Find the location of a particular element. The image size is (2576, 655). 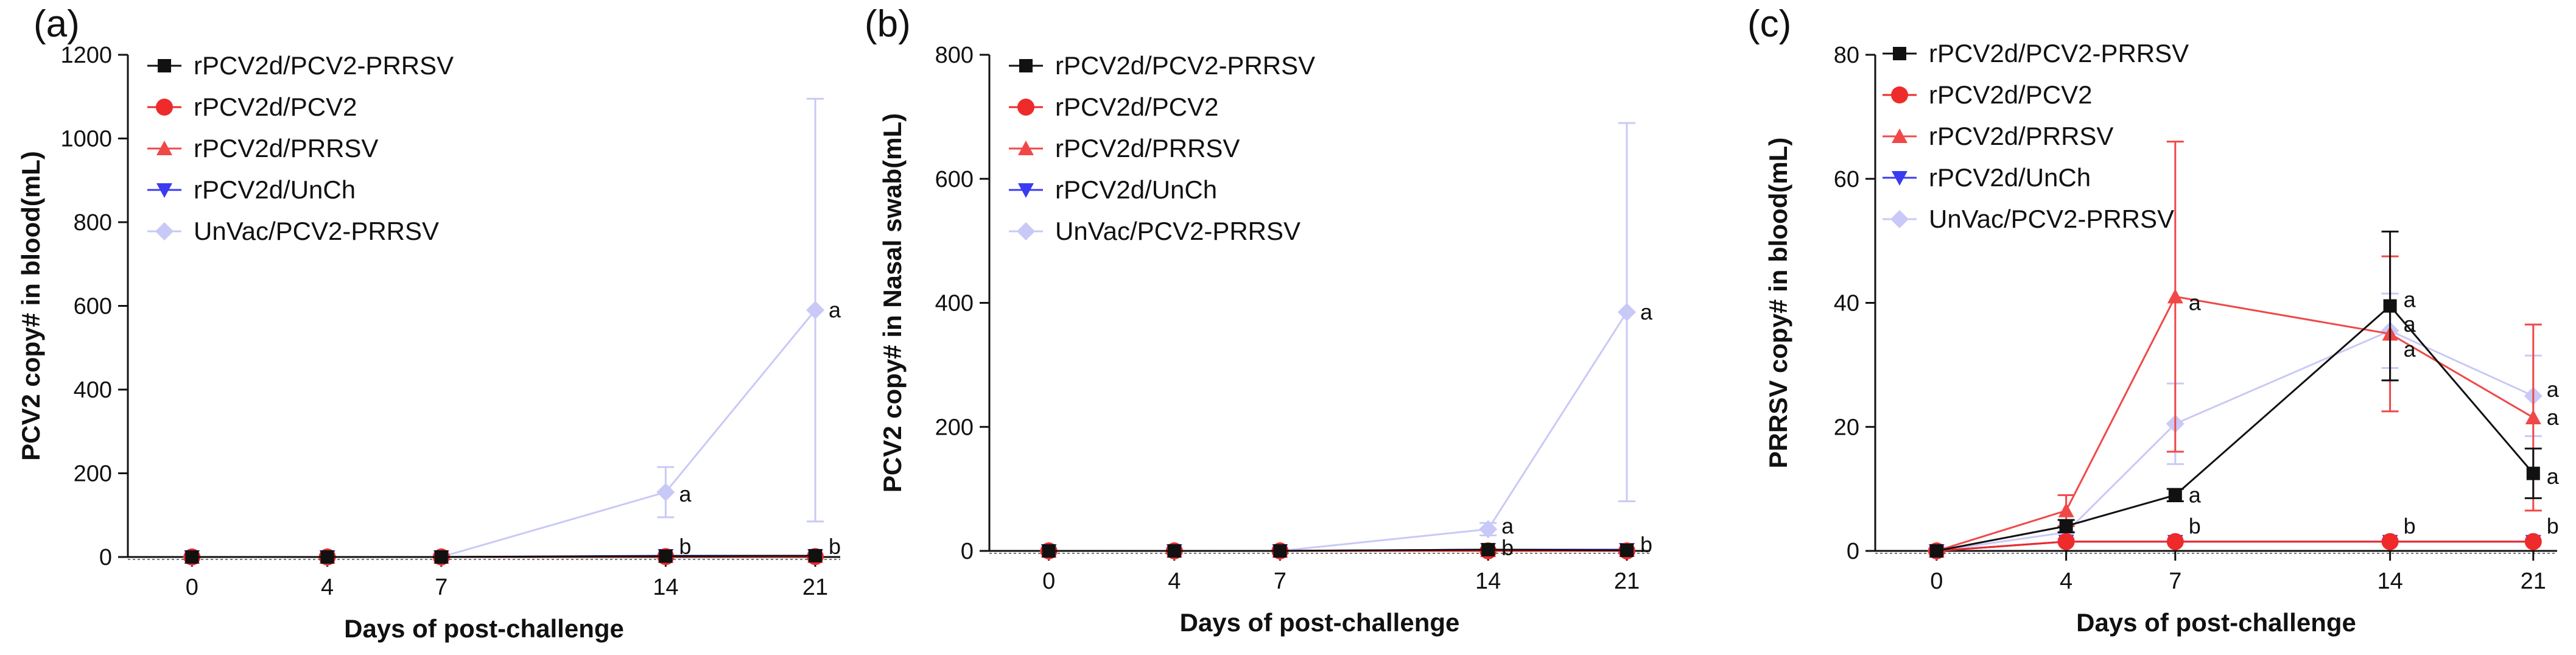

y-axis-title: PCV2 copy# in Nasal swab(mL) is located at coordinates (892, 302).